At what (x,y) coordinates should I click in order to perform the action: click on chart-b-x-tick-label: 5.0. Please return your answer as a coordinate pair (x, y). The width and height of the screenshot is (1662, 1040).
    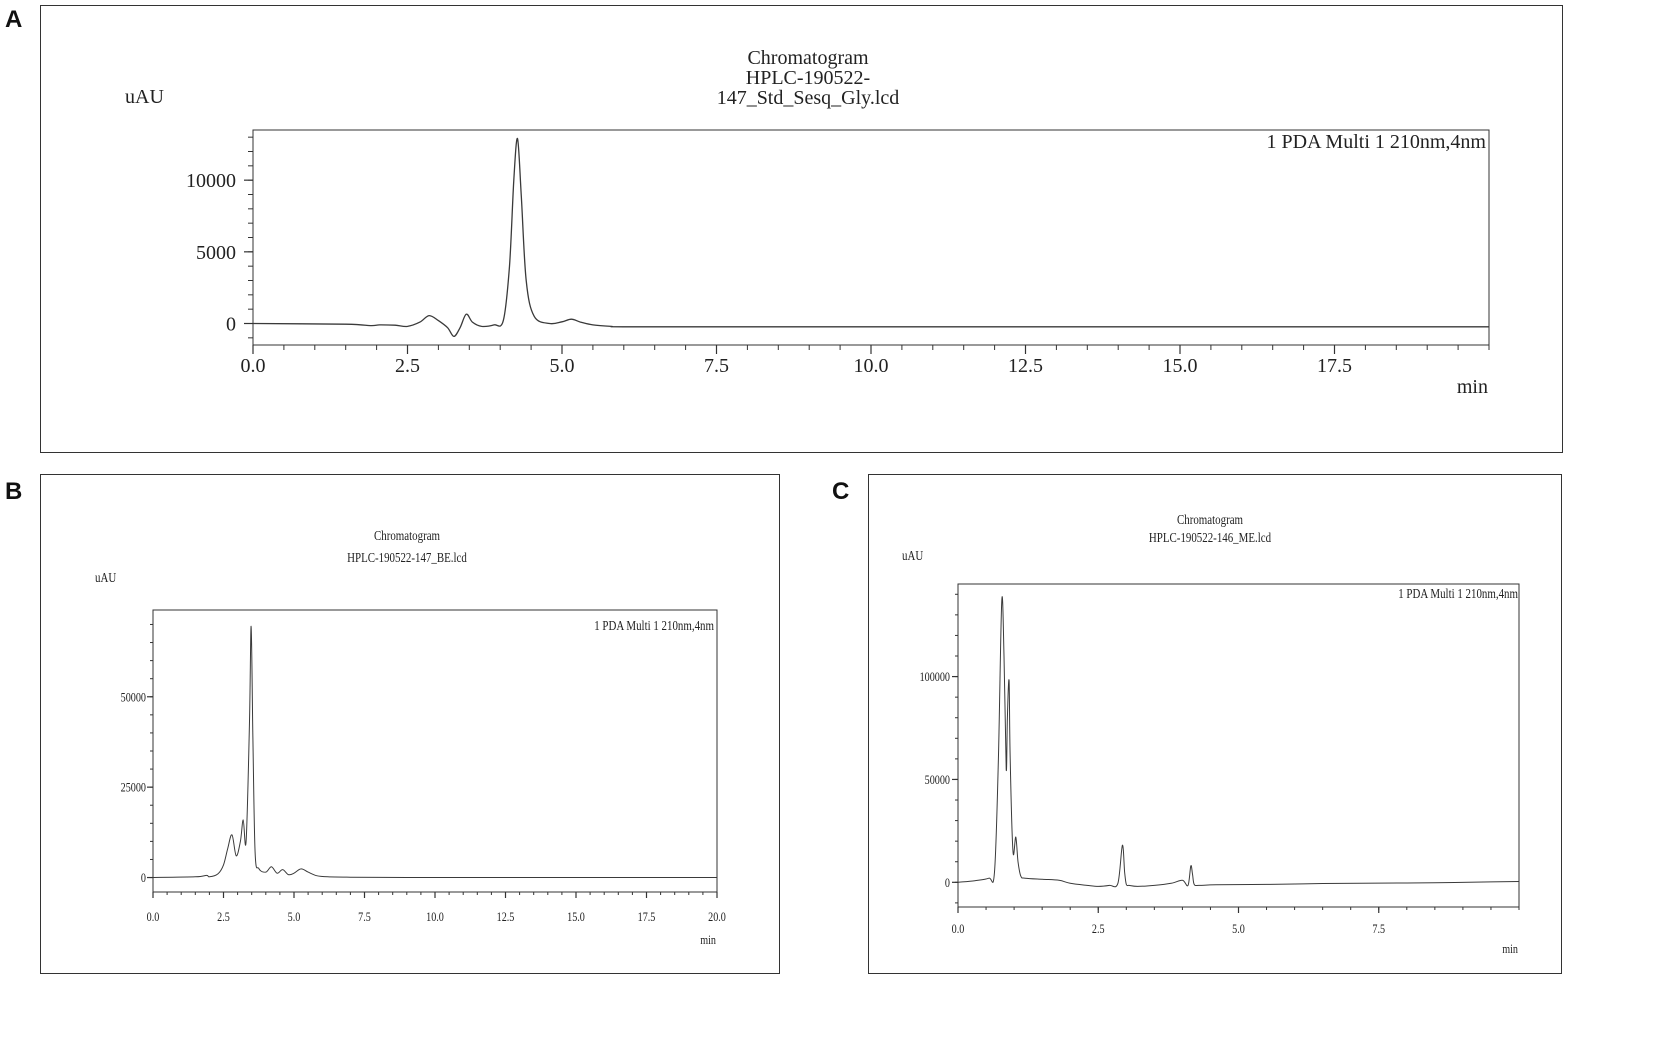
    Looking at the image, I should click on (294, 917).